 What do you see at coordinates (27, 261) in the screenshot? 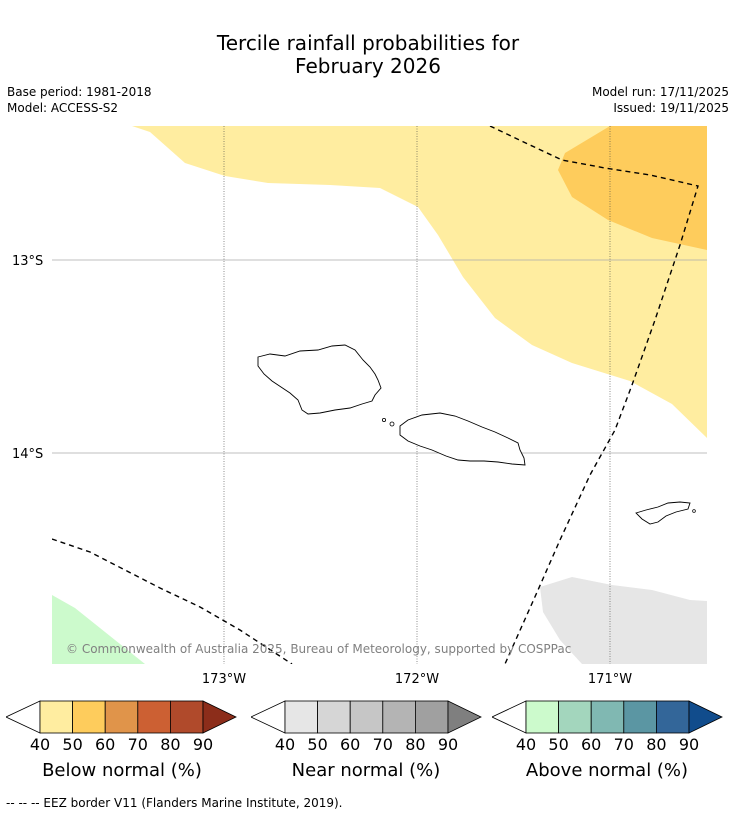
I see `lat-label-13s: 13°S` at bounding box center [27, 261].